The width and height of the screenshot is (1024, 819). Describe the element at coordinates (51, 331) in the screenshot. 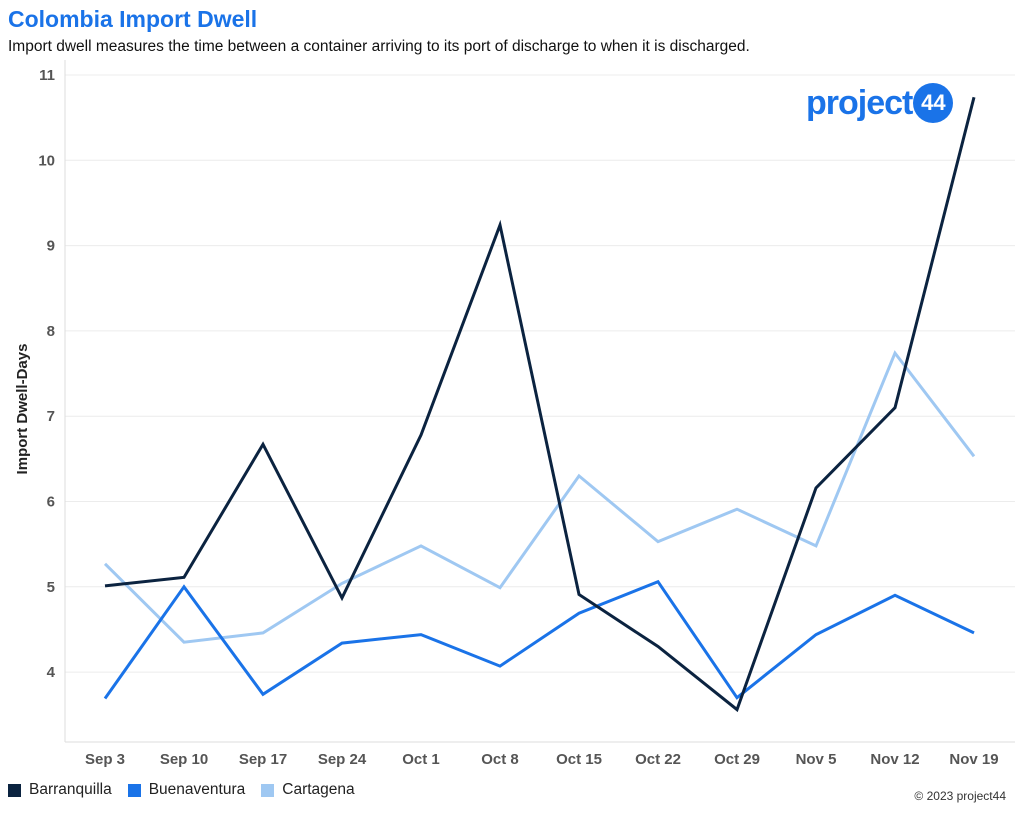

I see `y-tick-label: 8` at that location.